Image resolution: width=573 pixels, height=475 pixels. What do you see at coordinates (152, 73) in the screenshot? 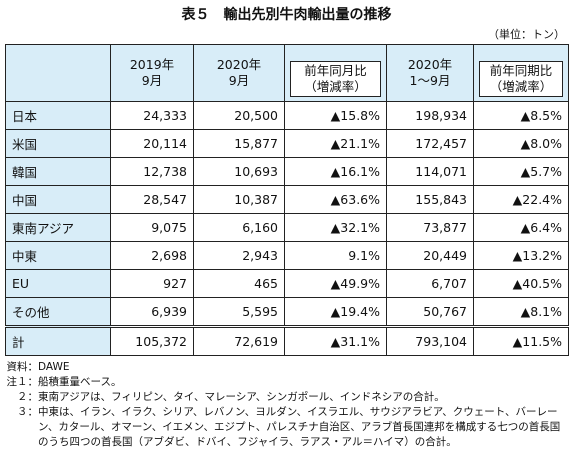
I see `column-header: 2019年 9月` at bounding box center [152, 73].